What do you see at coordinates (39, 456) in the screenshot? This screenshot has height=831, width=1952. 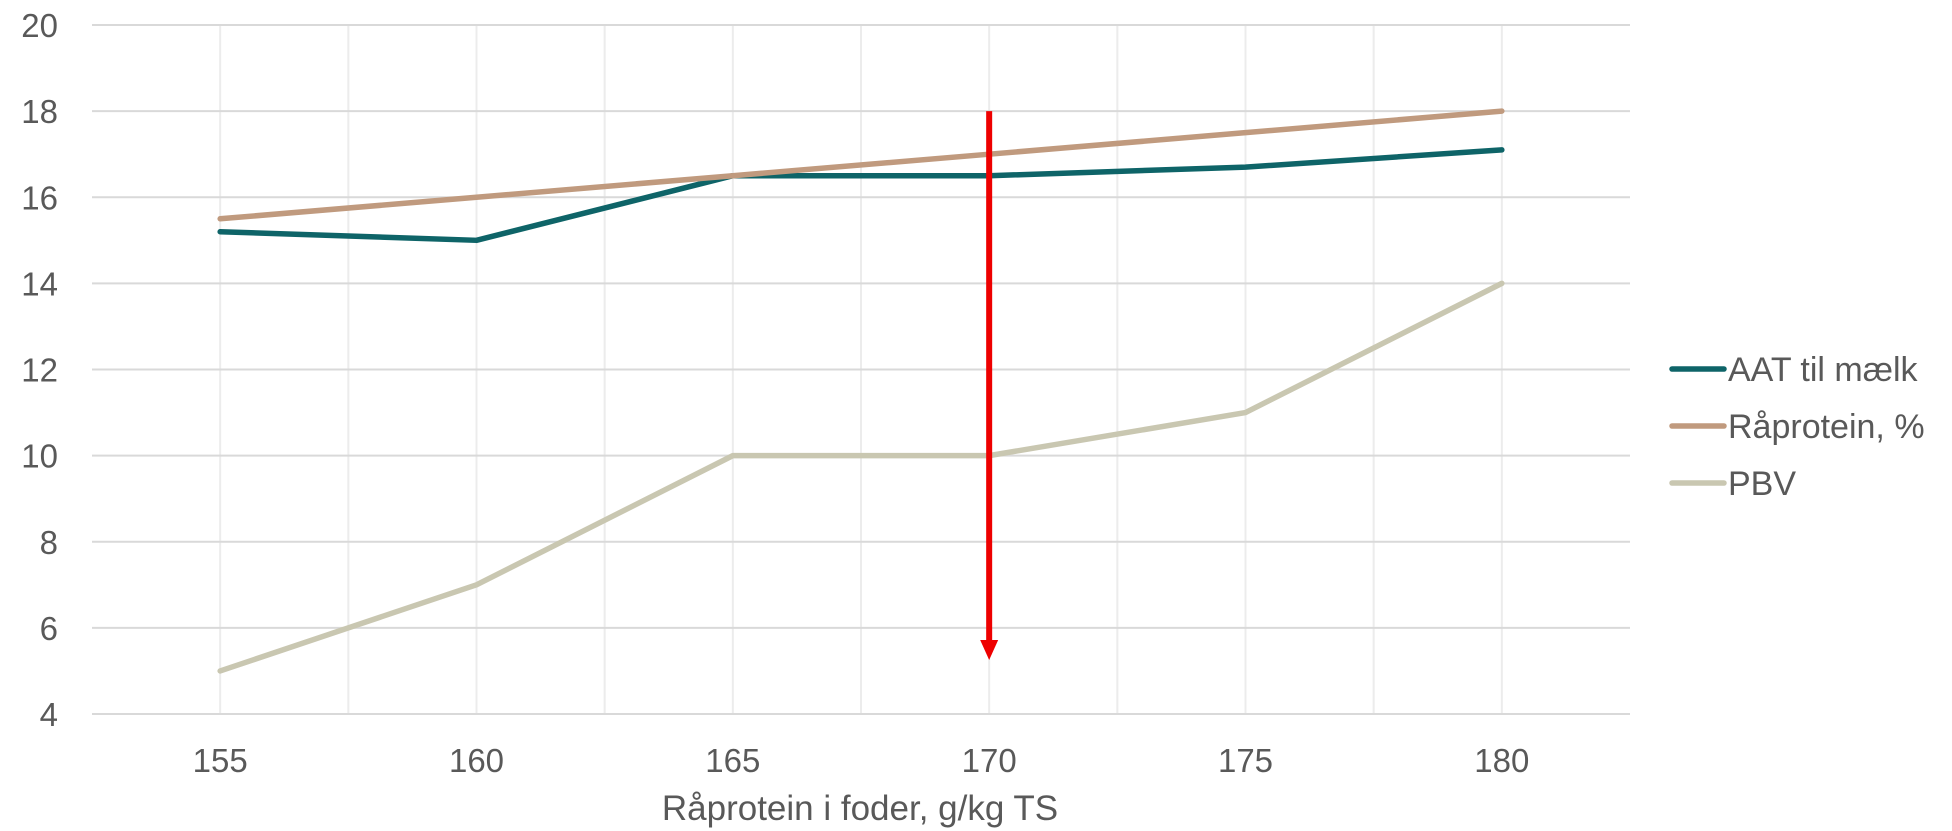 I see `y-tick-label: 10` at bounding box center [39, 456].